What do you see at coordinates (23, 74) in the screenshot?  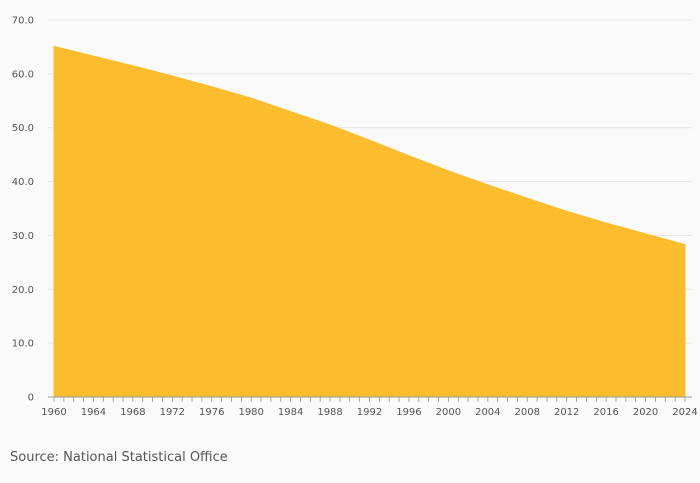 I see `y-tick-label: 60.0` at bounding box center [23, 74].